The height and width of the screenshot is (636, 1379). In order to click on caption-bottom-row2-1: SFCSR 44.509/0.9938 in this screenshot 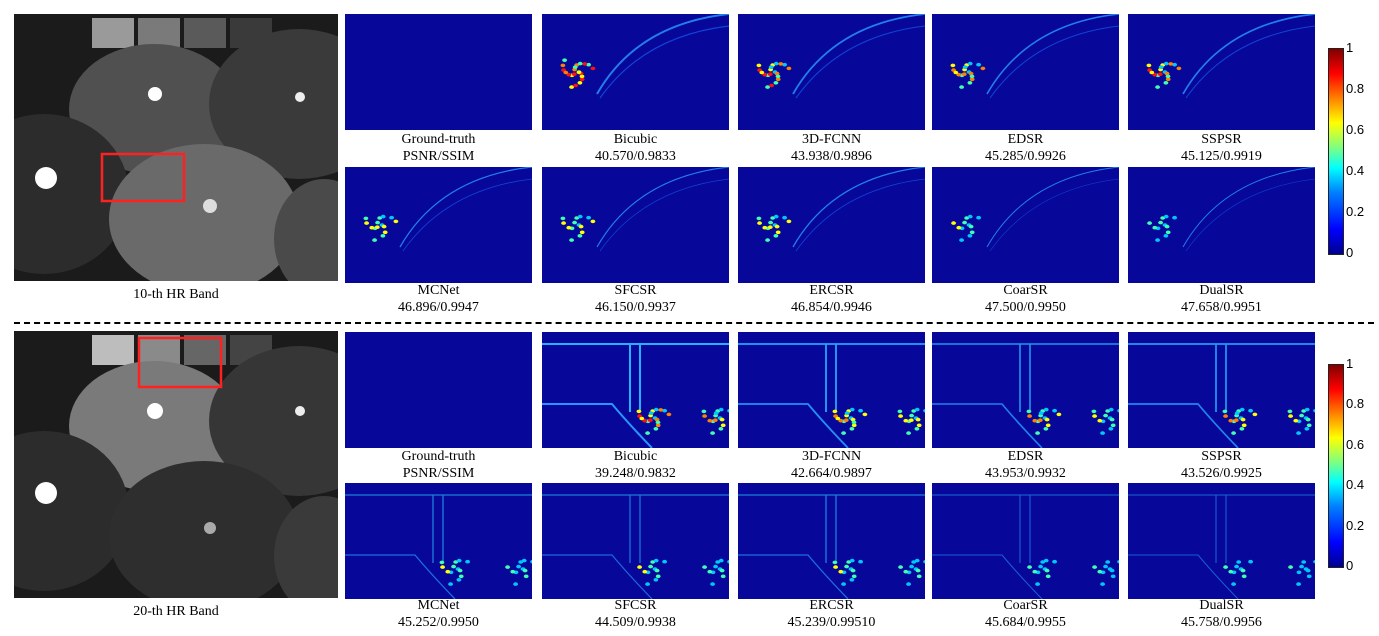, I will do `click(635, 614)`.